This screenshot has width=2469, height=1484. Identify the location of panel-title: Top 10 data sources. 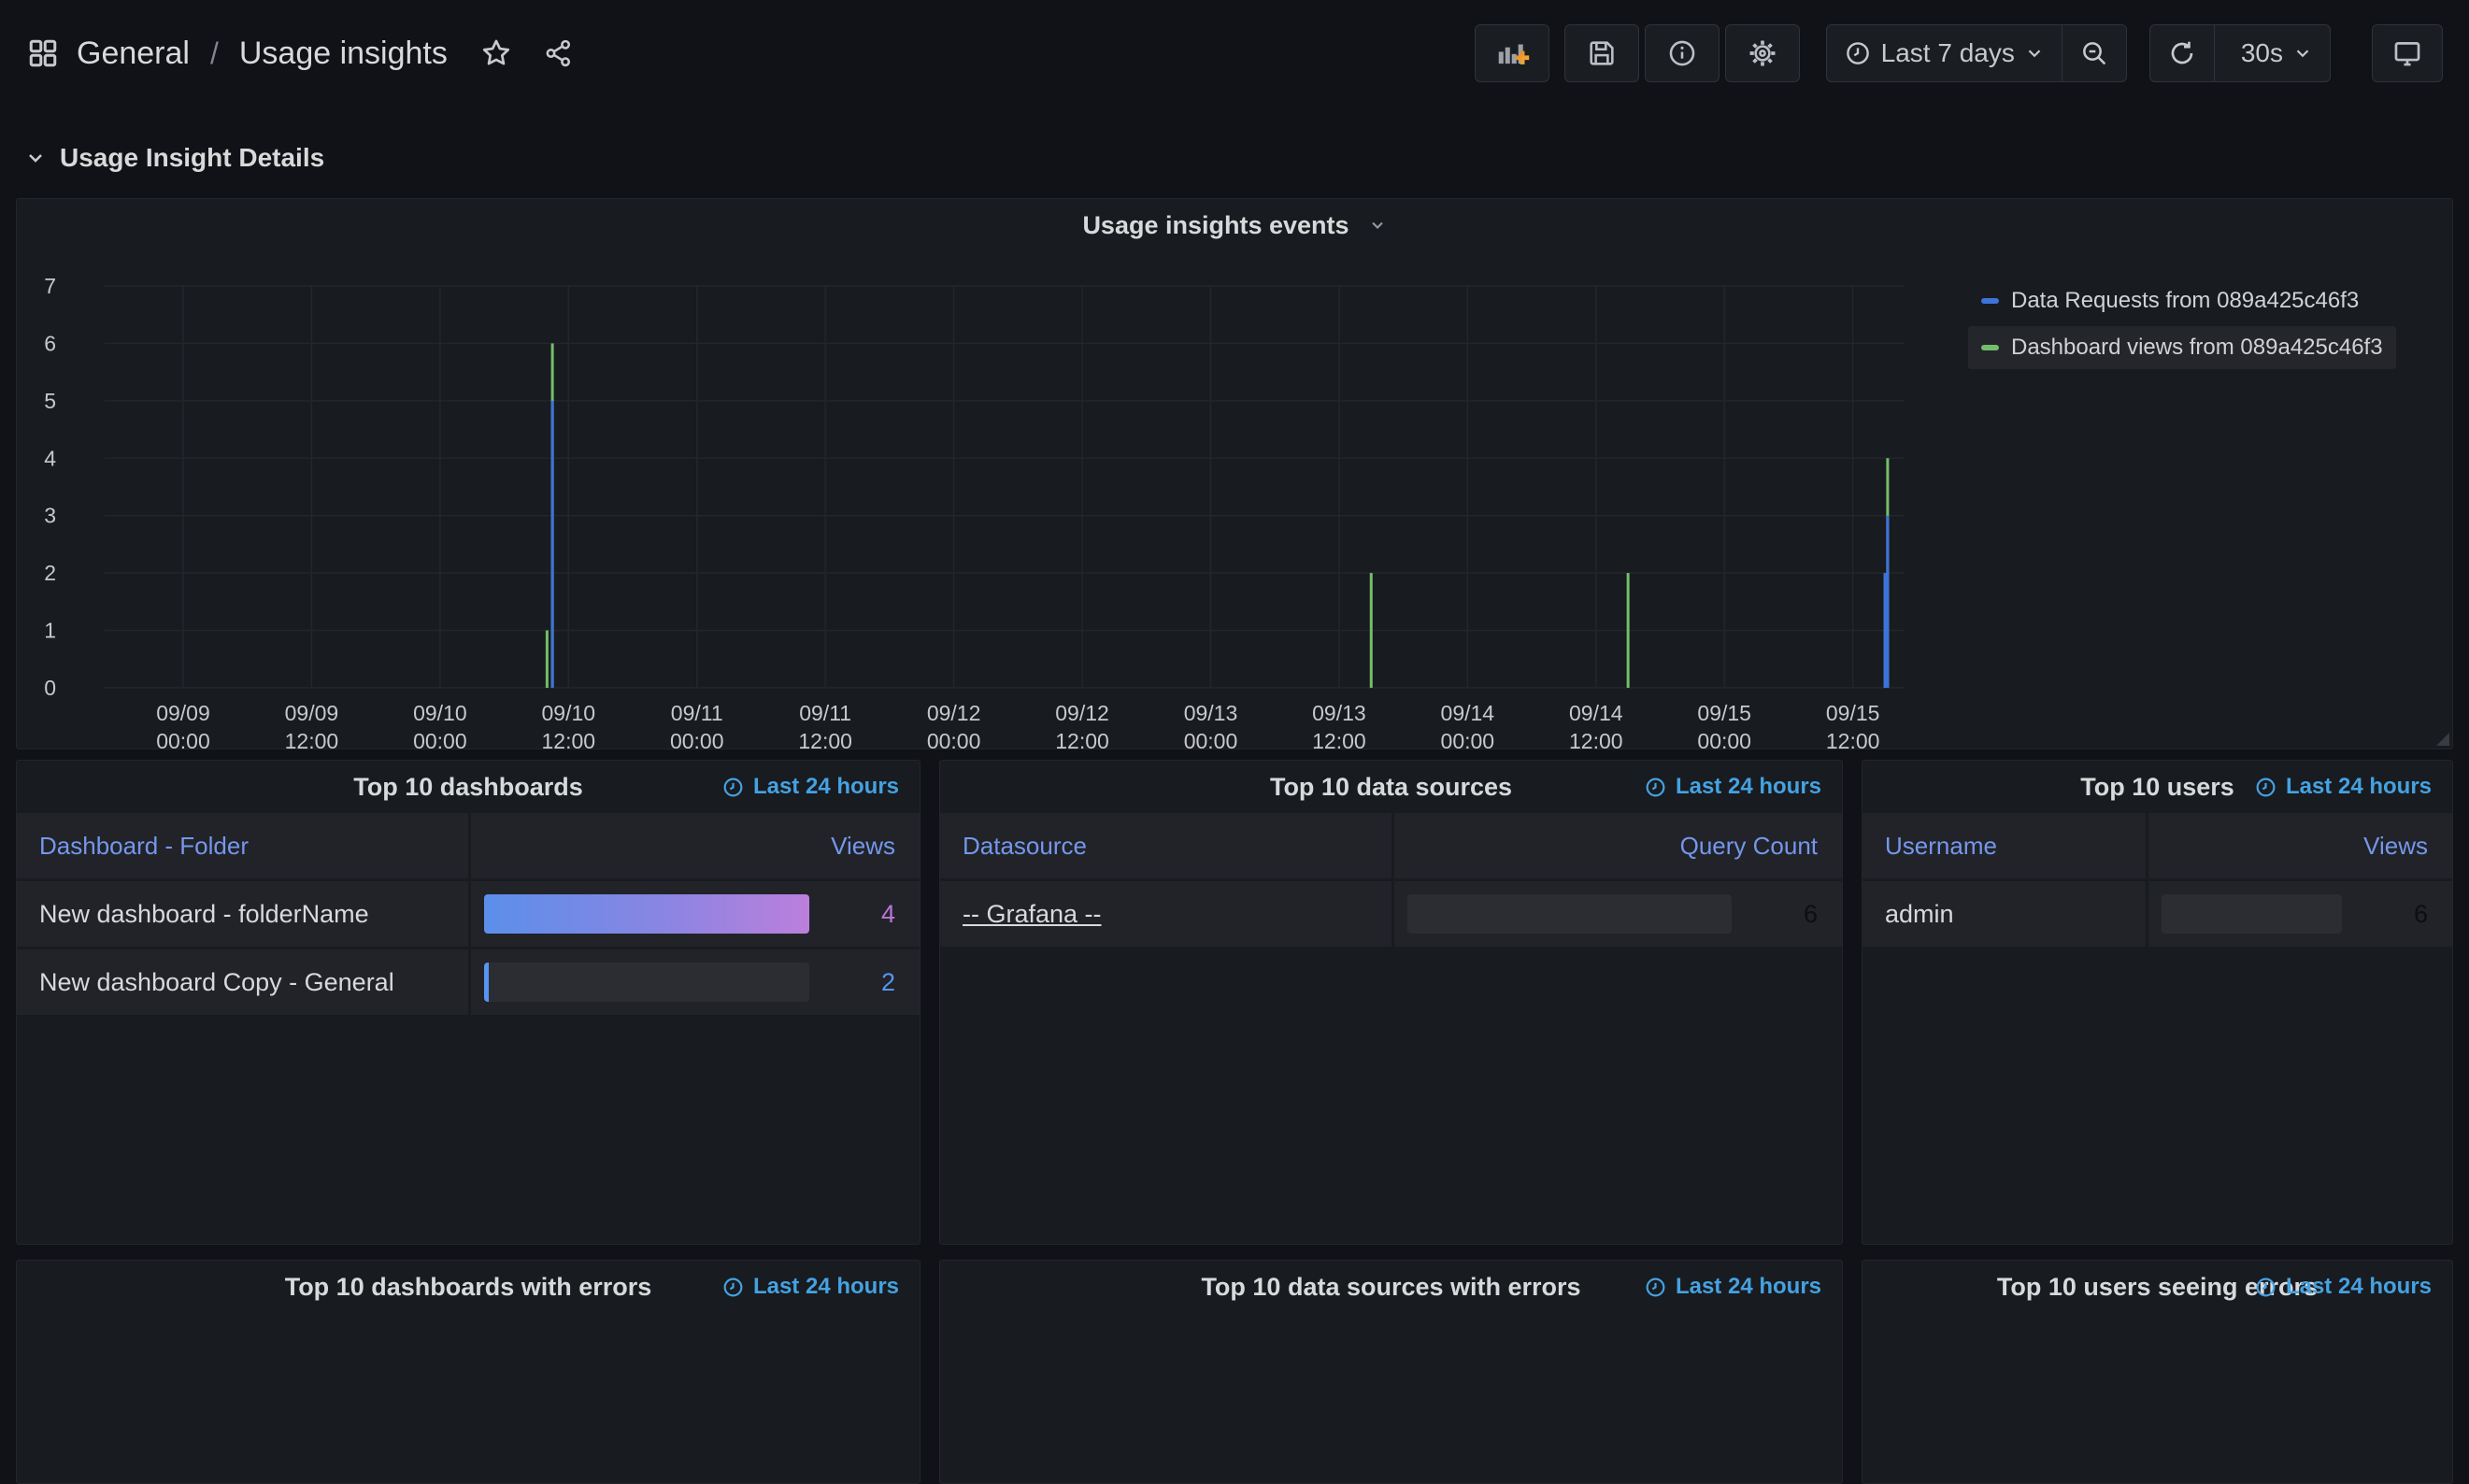
(1391, 786).